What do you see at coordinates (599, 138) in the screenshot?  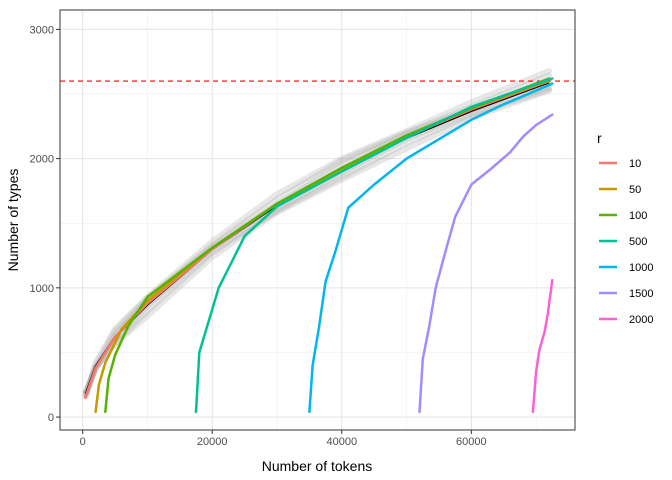 I see `legend-title: r` at bounding box center [599, 138].